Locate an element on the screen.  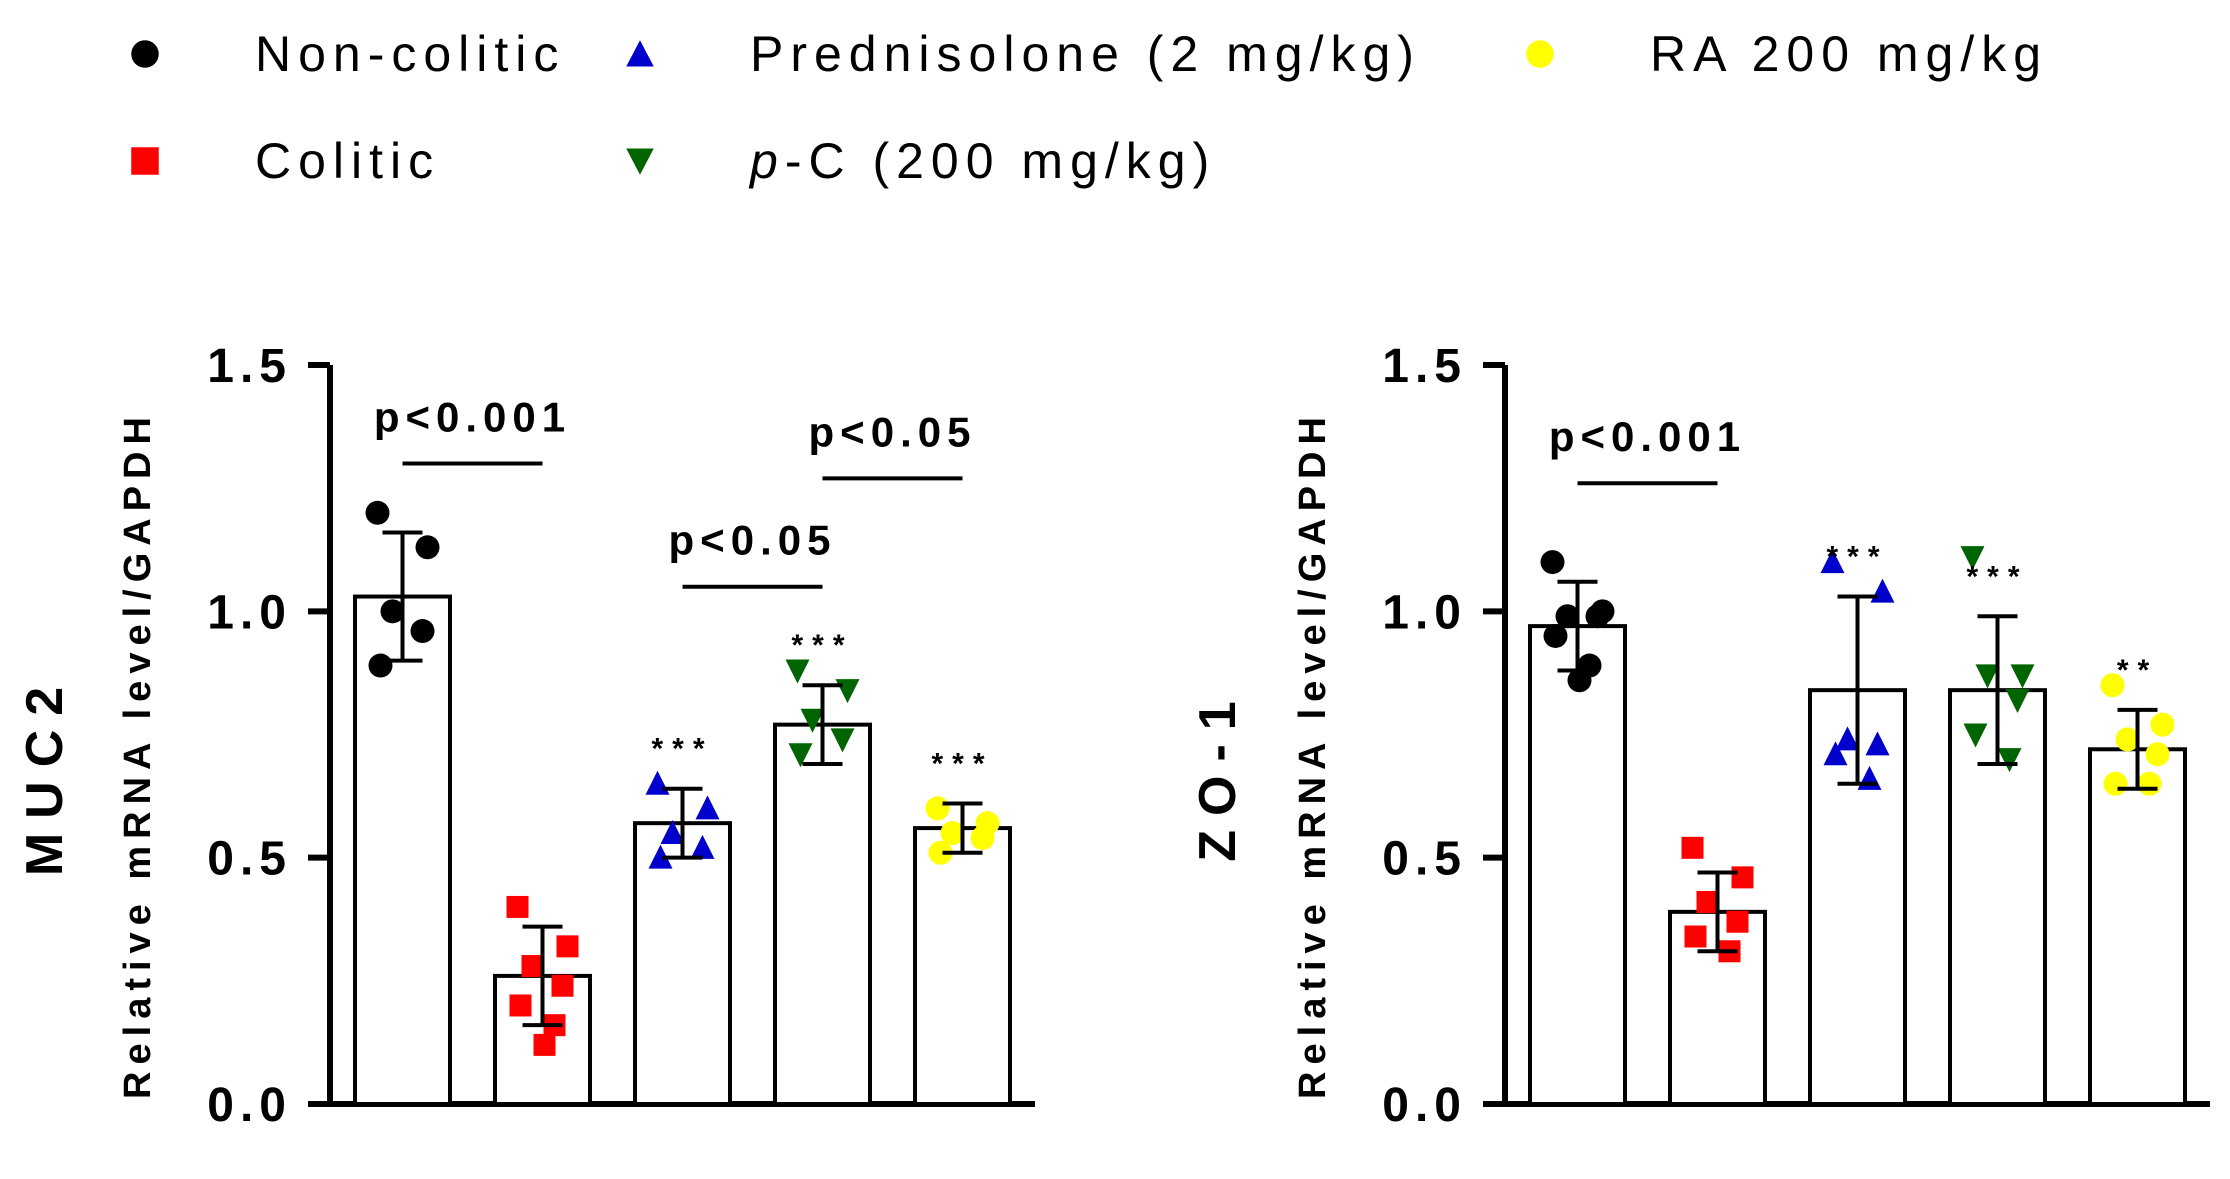
legend-marker-colitic is located at coordinates (192, 161).